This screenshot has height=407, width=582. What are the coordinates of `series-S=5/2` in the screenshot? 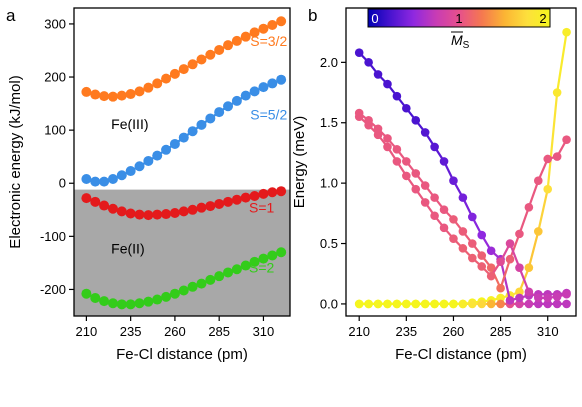 It's located at (184, 130).